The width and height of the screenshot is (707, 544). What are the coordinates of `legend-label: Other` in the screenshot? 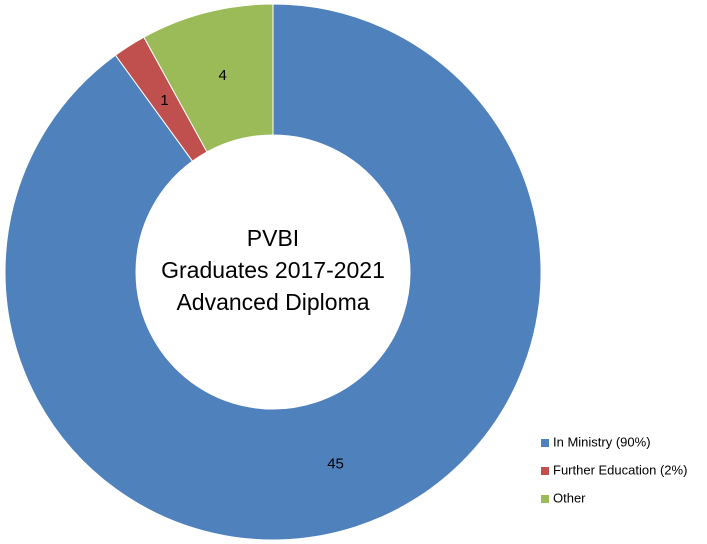 It's located at (569, 497).